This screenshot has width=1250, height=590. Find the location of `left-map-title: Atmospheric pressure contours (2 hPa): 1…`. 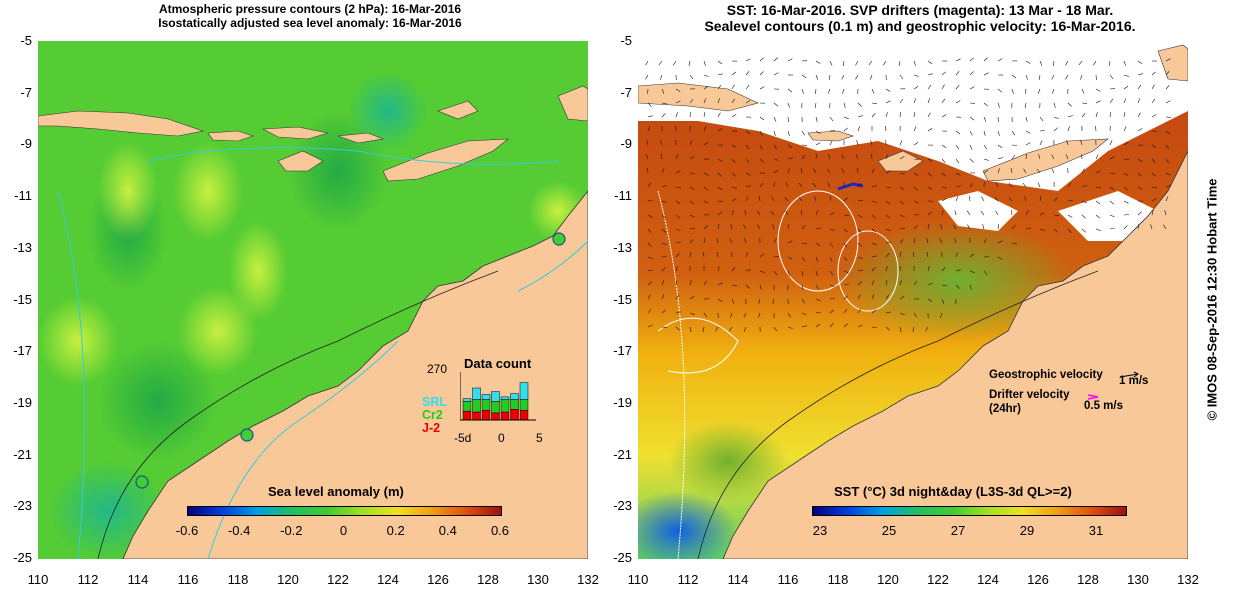

left-map-title: Atmospheric pressure contours (2 hPa): 1… is located at coordinates (310, 16).